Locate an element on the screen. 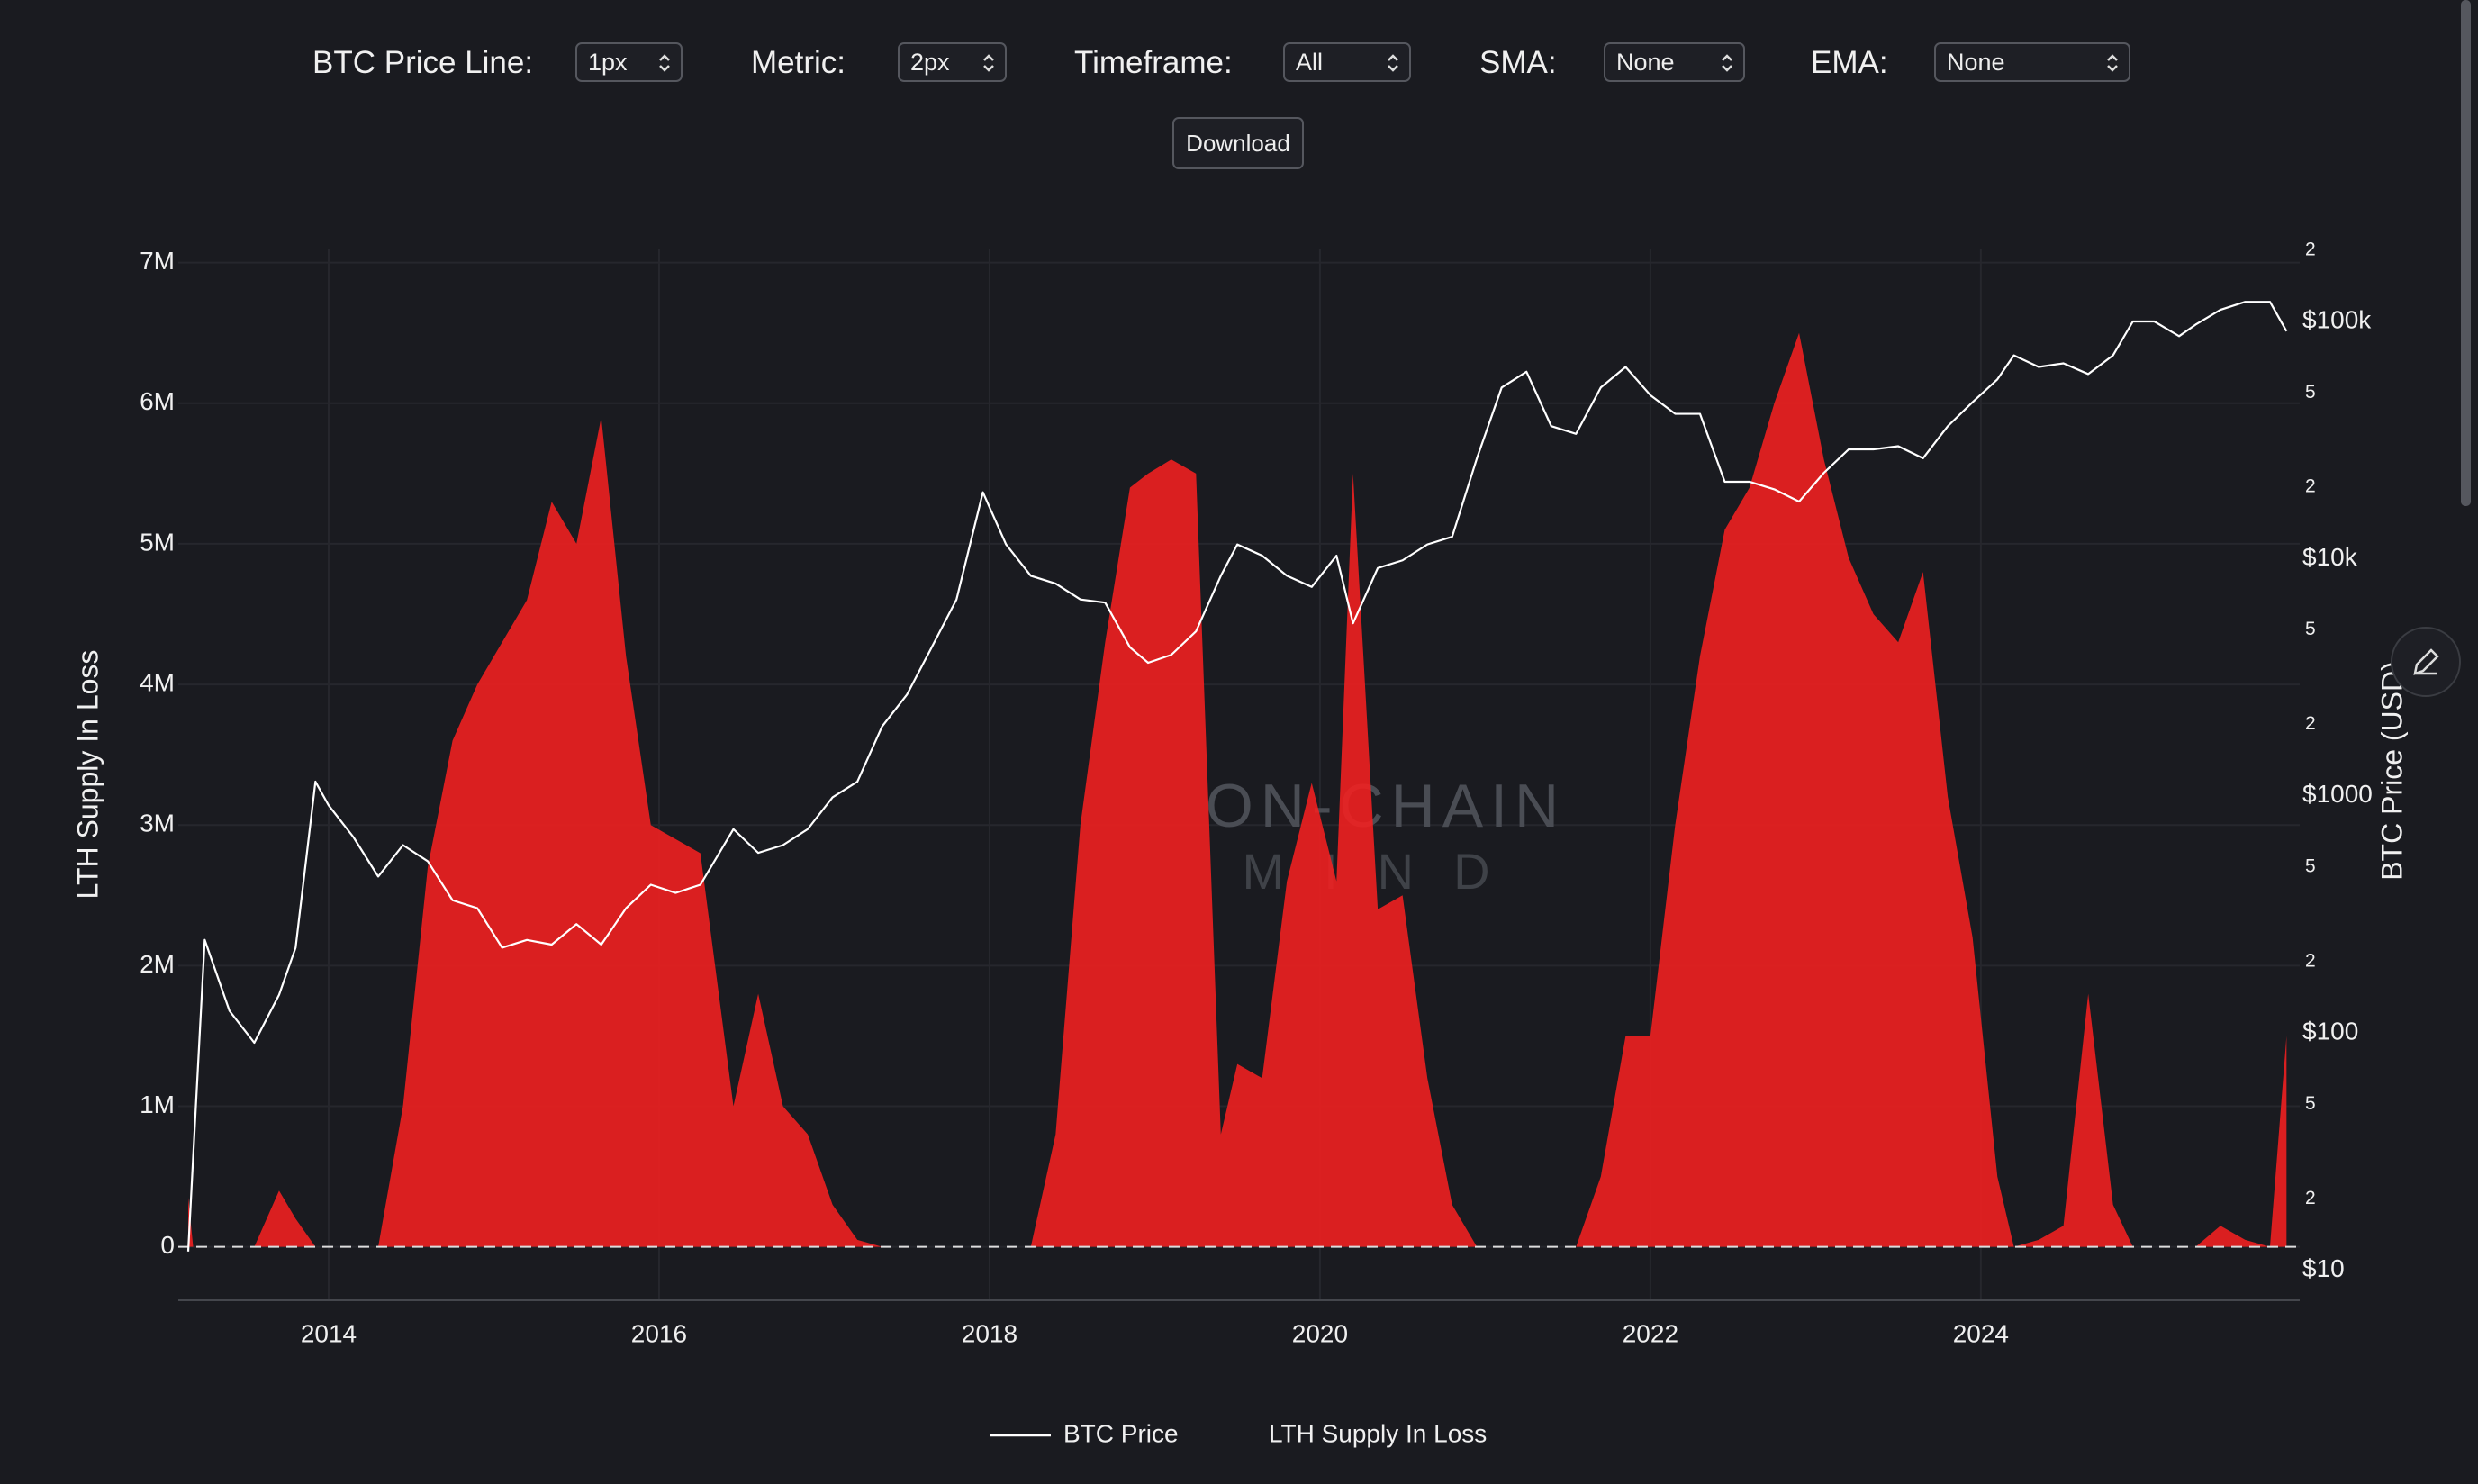 This screenshot has width=2478, height=1484. x-tick-label: 2016 is located at coordinates (659, 1333).